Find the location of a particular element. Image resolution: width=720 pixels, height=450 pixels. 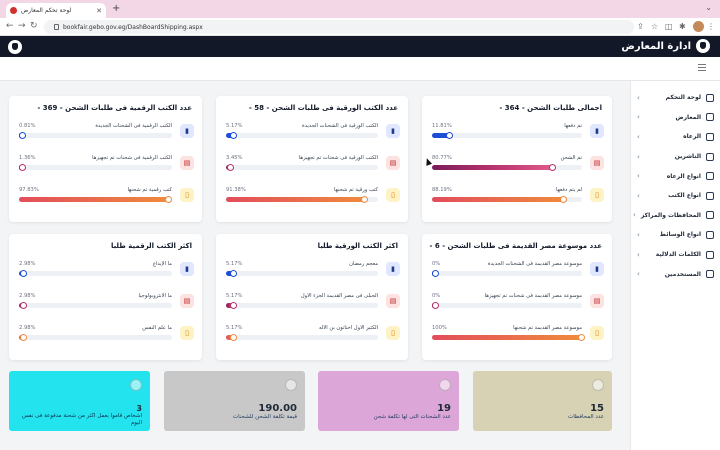

card-title: عدد الكتب الورقية فى طلبات الشحن - 58 - is located at coordinates (323, 108).